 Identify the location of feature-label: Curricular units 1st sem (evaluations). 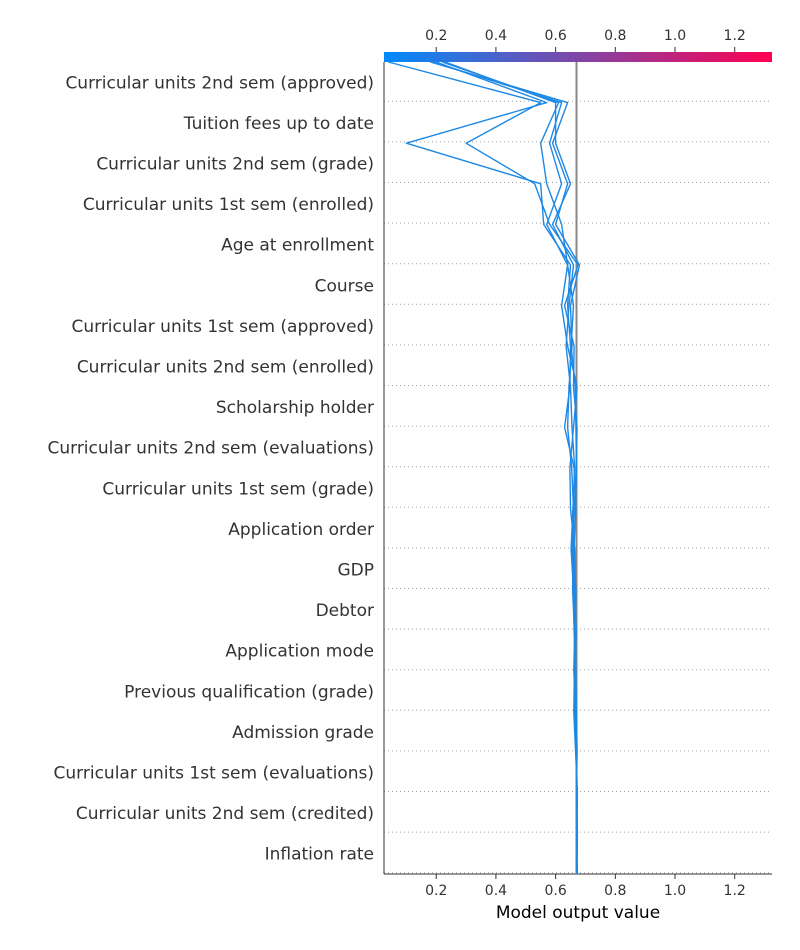
(214, 774).